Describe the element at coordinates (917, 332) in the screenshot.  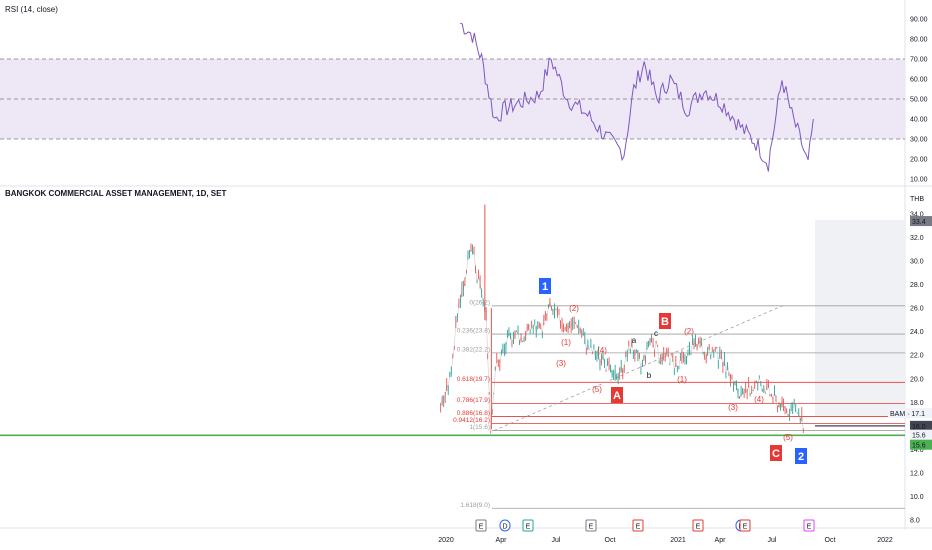
I see `price-axis-tick: 24.0` at that location.